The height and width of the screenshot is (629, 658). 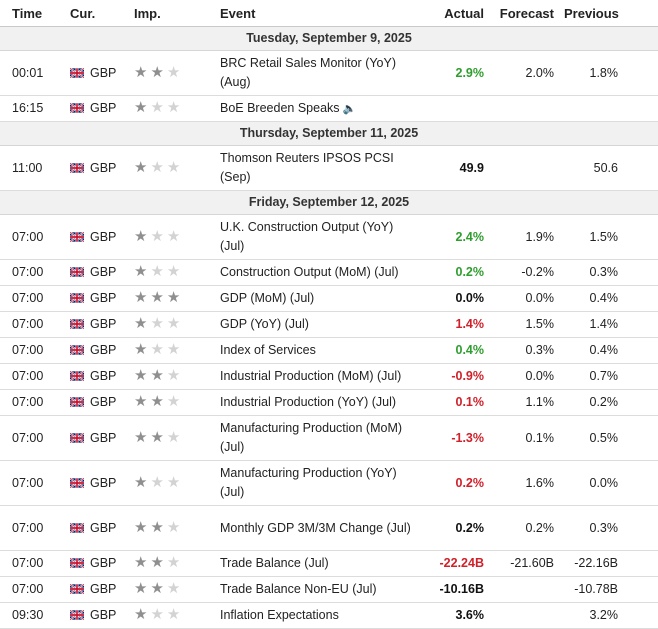 What do you see at coordinates (611, 237) in the screenshot?
I see `previous-value: 1.5%` at bounding box center [611, 237].